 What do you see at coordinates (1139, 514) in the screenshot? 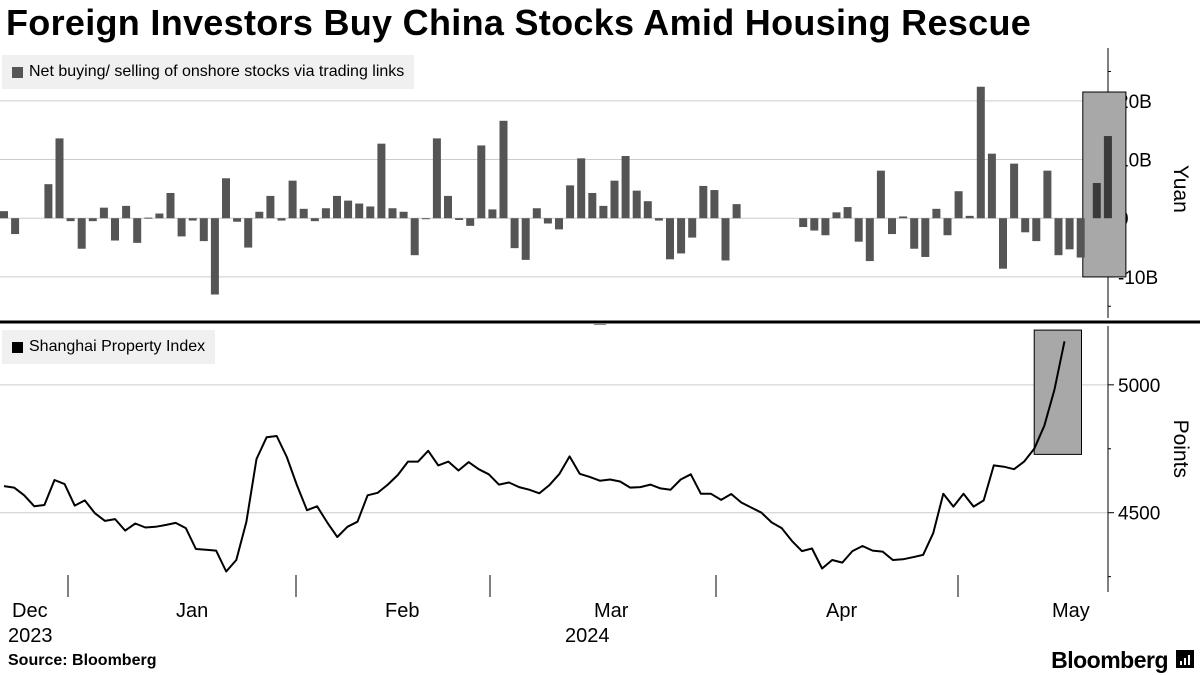
I see `line-ytick-label: 4500` at bounding box center [1139, 514].